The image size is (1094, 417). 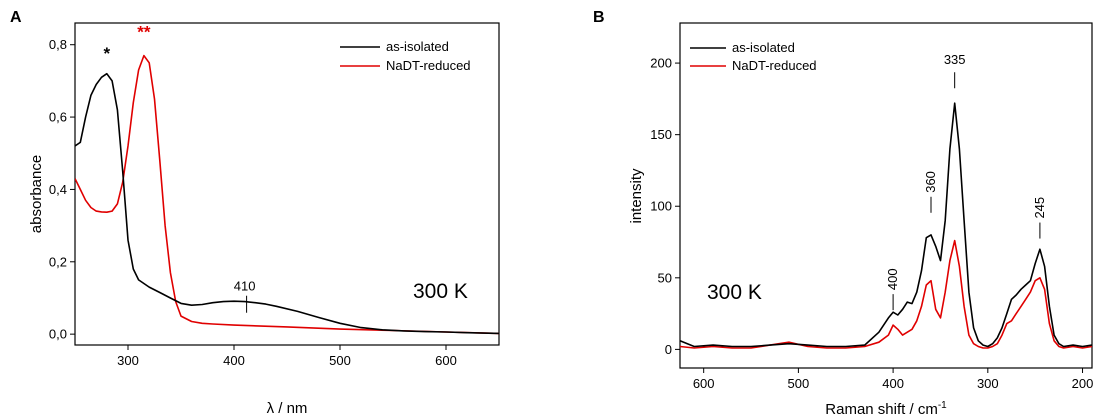 What do you see at coordinates (774, 65) in the screenshot?
I see `panel-b-legend-reduced: NaDT-reduced` at bounding box center [774, 65].